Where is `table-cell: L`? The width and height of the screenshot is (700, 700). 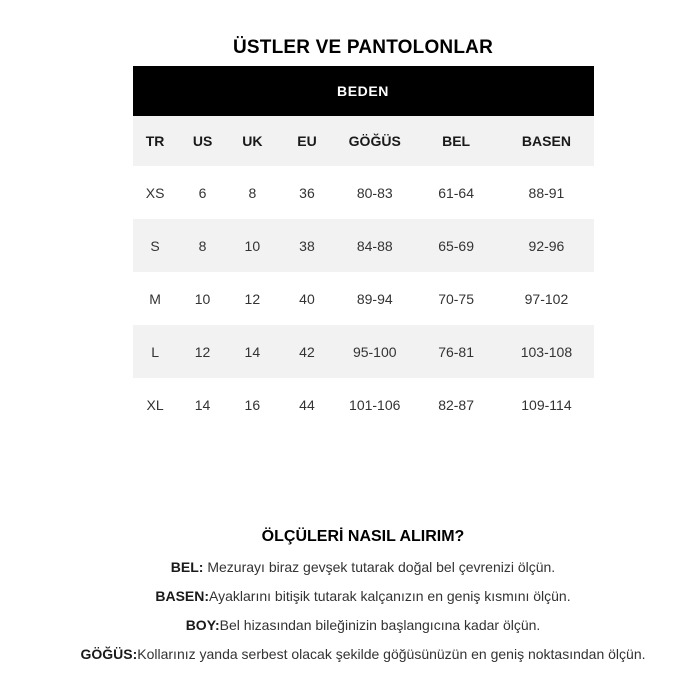 table-cell: L is located at coordinates (155, 351).